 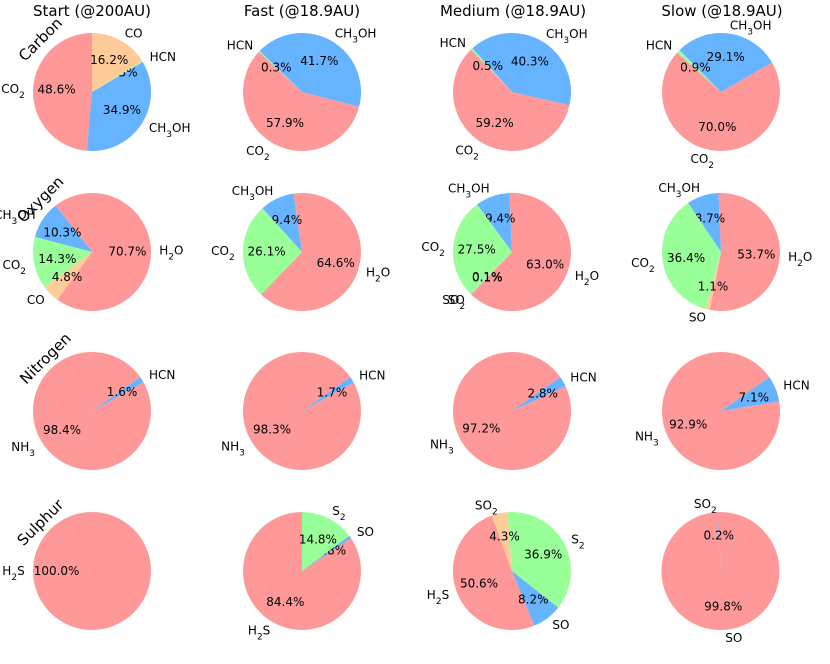 I want to click on pie-label-oxygen-3-so: SO, so click(x=697, y=318).